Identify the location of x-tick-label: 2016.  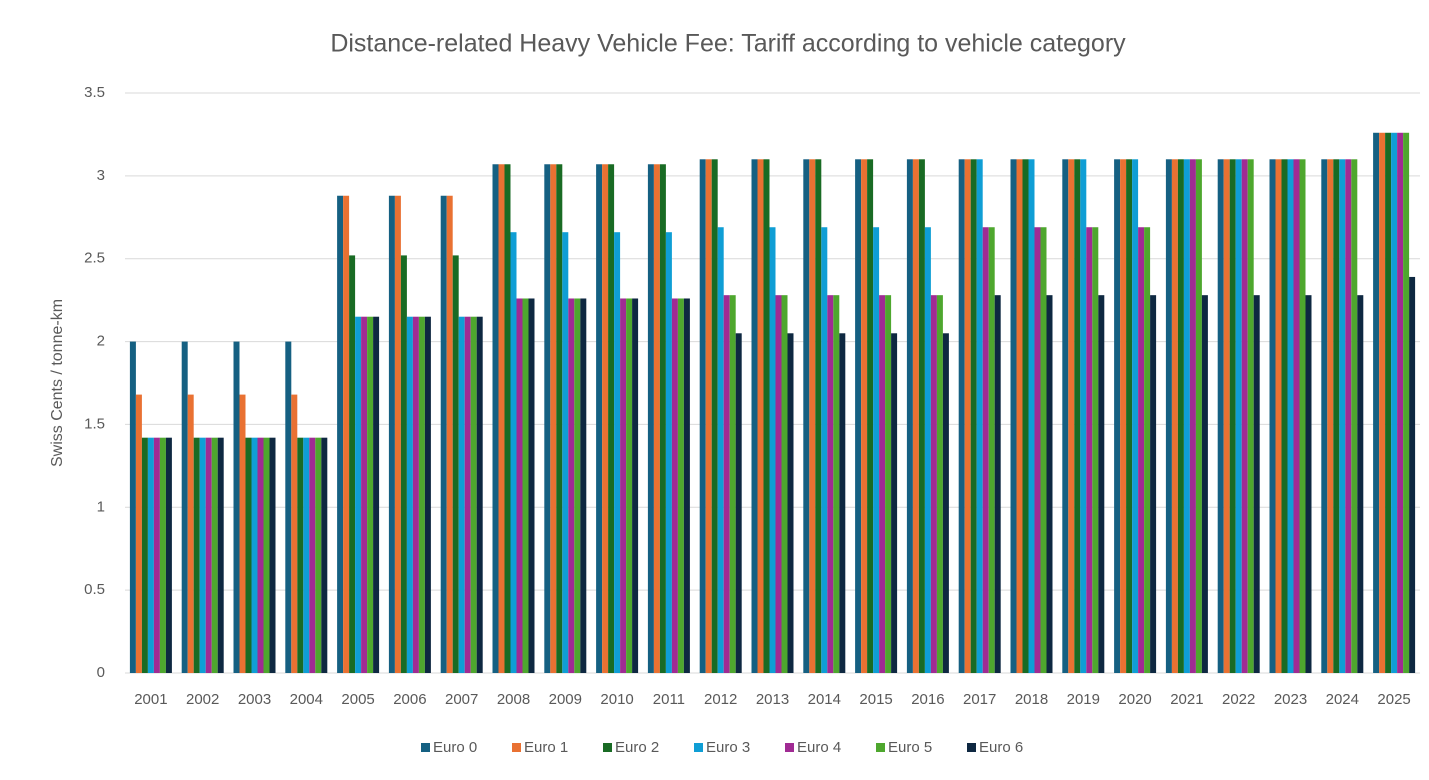
(927, 699).